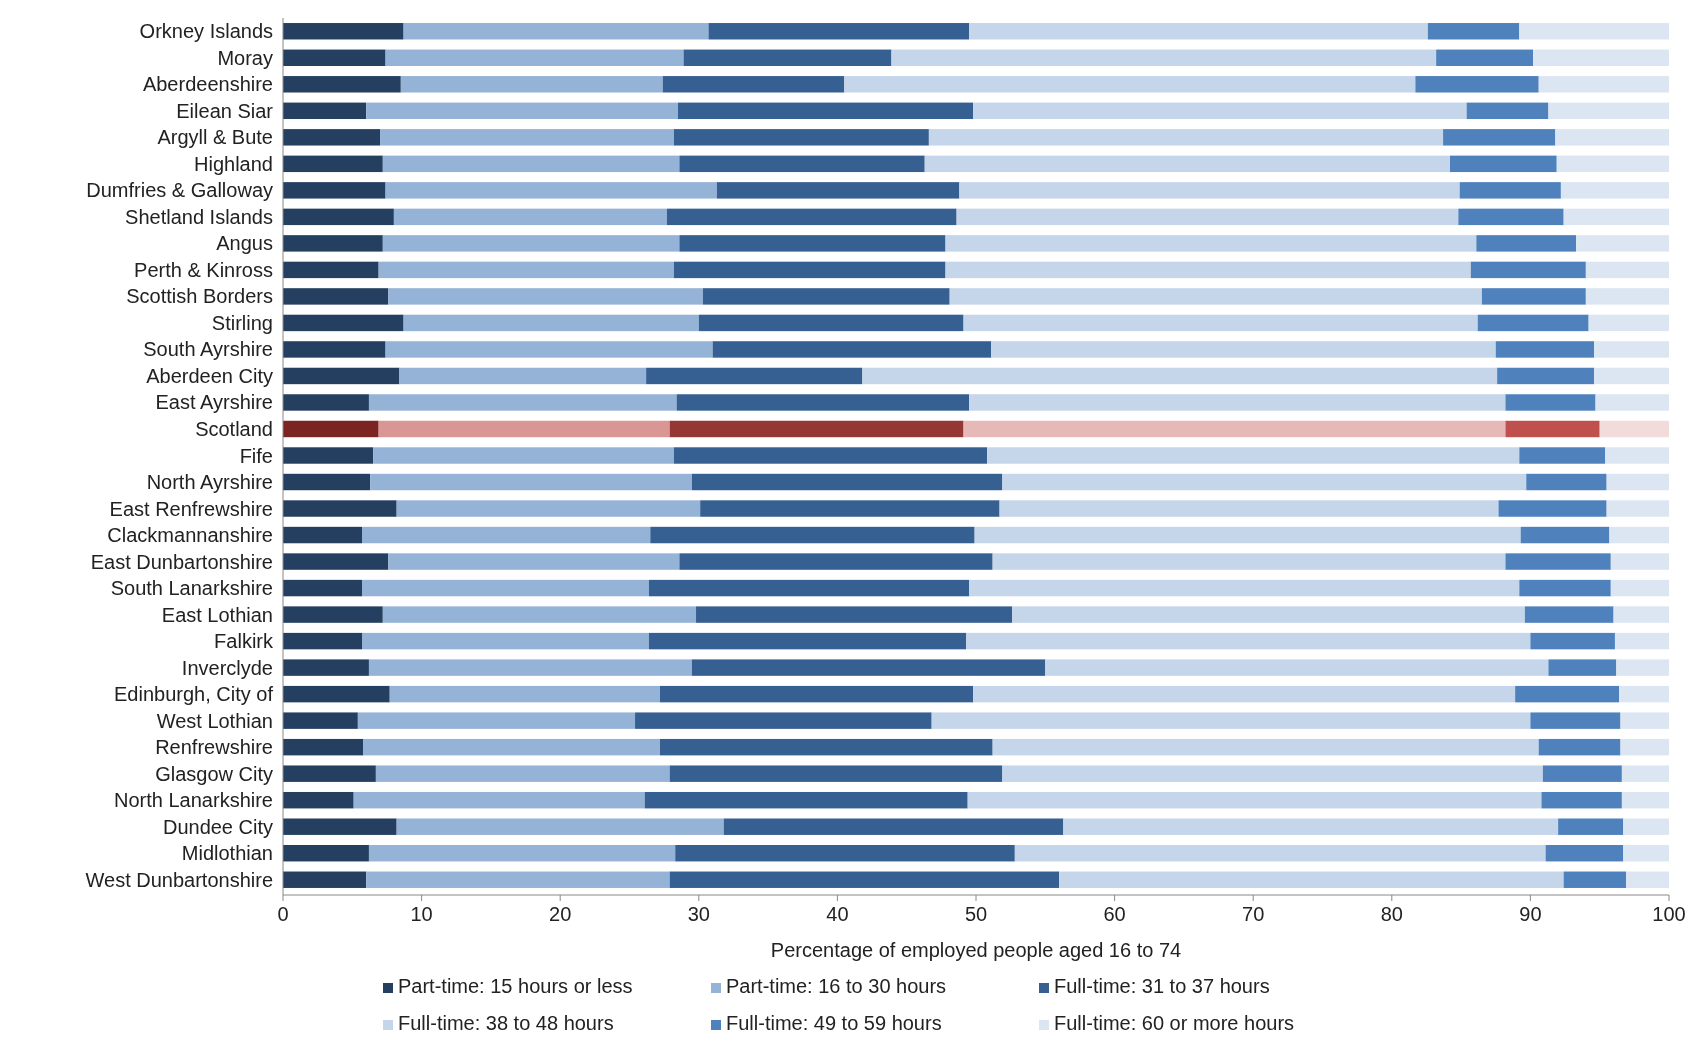  I want to click on x-axis-title: Percentage of employed people aged 16 to 74, so click(976, 950).